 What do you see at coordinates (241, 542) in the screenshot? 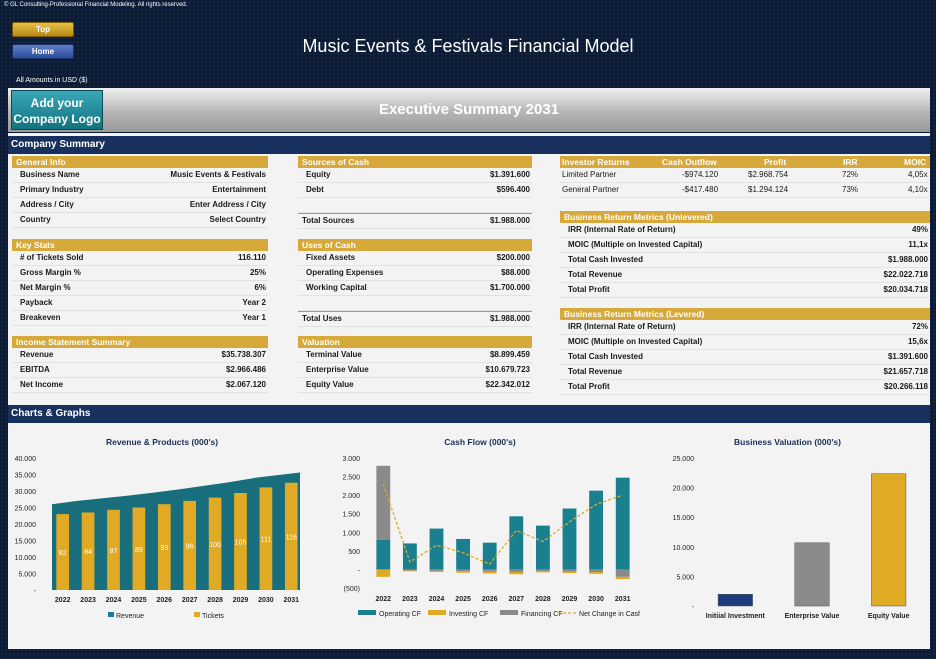
I see `tickets-data-label: 105` at bounding box center [241, 542].